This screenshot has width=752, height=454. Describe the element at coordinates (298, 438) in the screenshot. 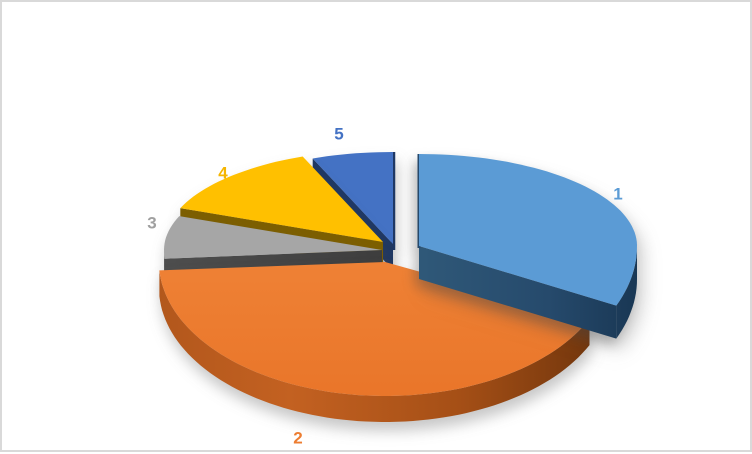

I see `slice-label-2: 2` at that location.